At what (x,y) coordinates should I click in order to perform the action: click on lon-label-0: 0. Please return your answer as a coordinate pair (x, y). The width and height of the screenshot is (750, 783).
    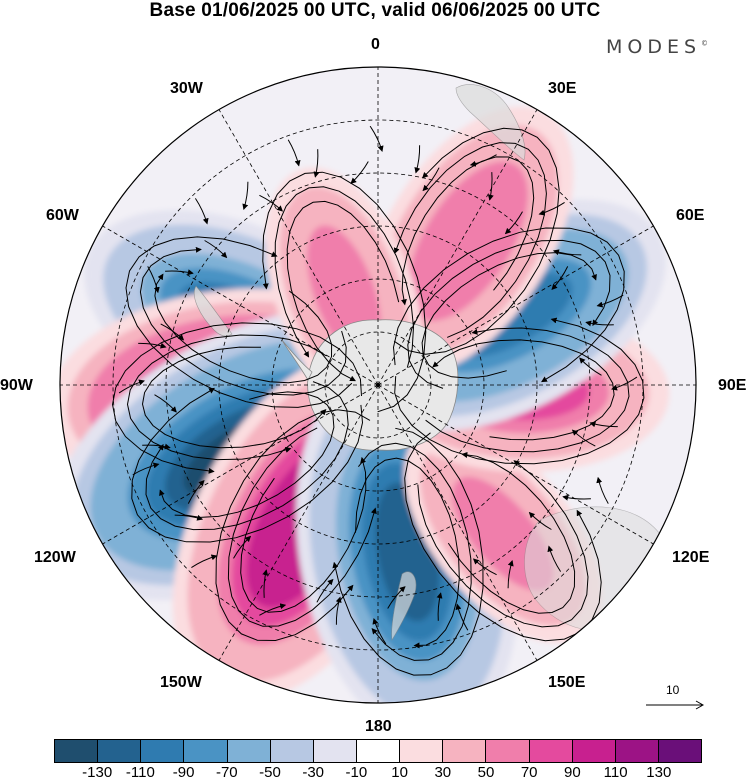
    Looking at the image, I should click on (375, 44).